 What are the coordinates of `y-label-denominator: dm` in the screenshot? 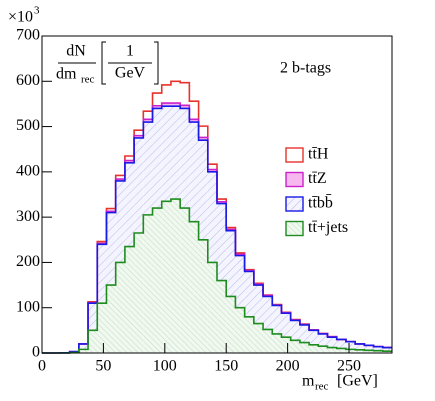 It's located at (66, 74).